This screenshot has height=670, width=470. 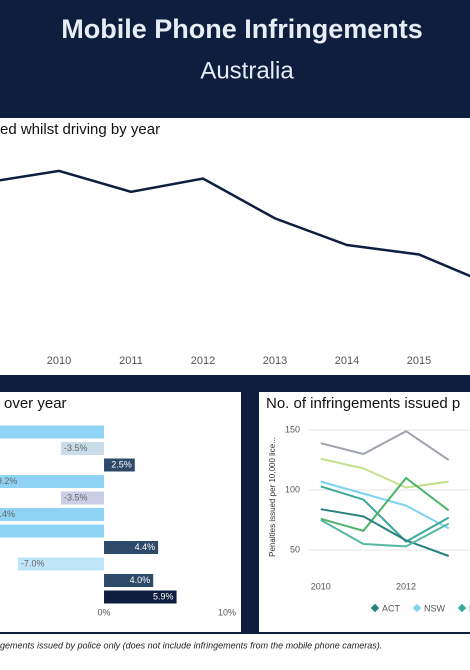 What do you see at coordinates (295, 549) in the screenshot?
I see `y-tick-label: 50` at bounding box center [295, 549].